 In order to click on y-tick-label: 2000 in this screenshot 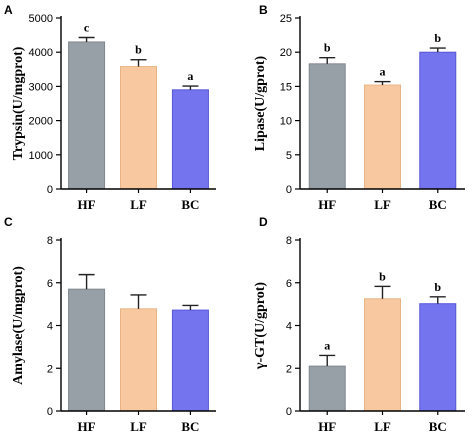, I will do `click(41, 122)`.